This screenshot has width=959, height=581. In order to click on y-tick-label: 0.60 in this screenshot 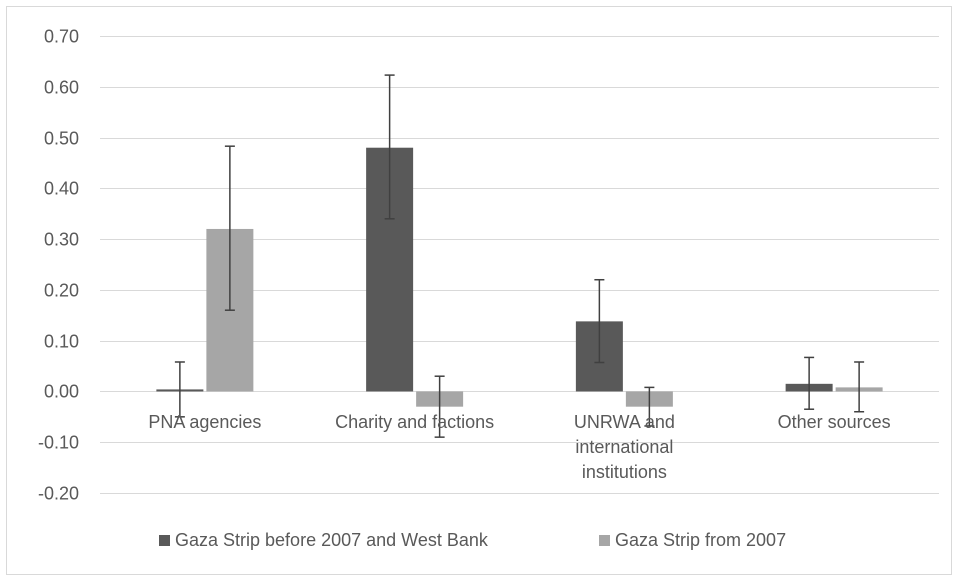, I will do `click(61, 88)`.